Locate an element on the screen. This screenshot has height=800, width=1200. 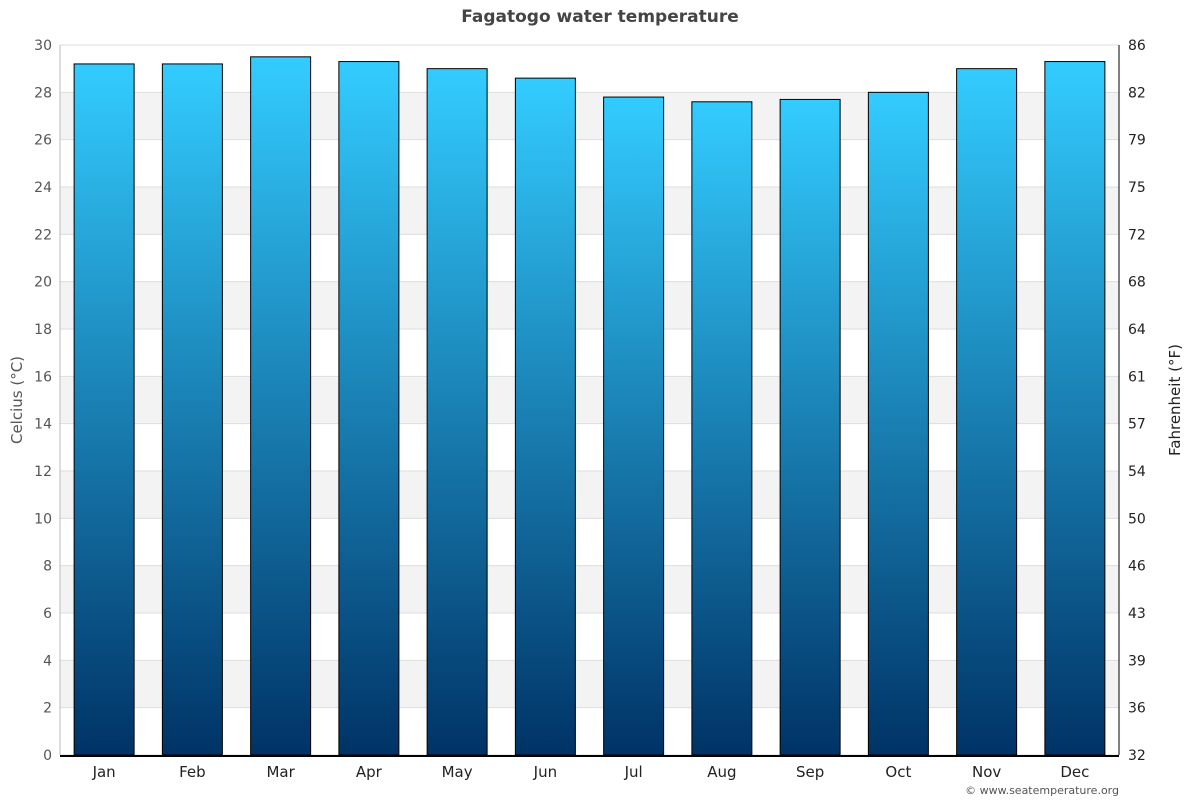
y-tick-label: 30 is located at coordinates (43, 46).